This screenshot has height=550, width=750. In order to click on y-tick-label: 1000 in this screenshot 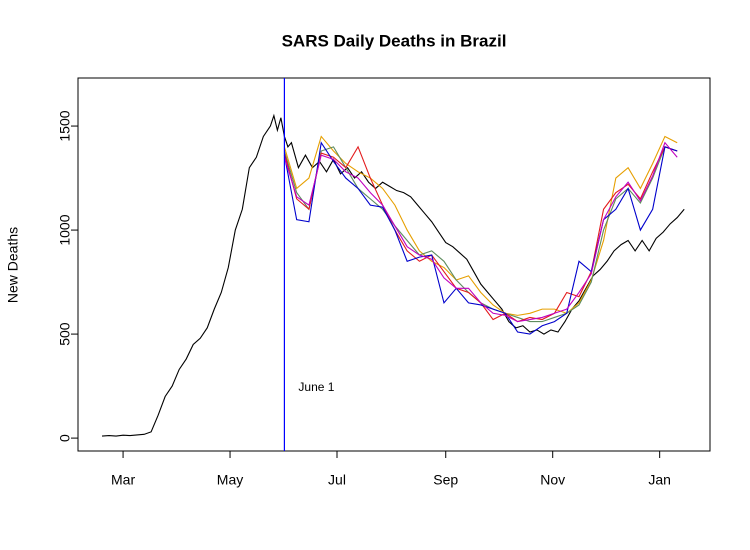, I will do `click(65, 229)`.